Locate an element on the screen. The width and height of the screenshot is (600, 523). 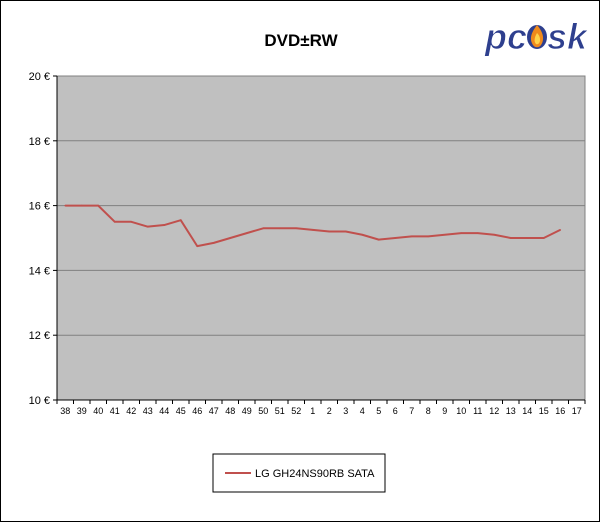
y-axis: 10 € 12 € 14 € 16 € 18 € 20 € is located at coordinates (43, 239).